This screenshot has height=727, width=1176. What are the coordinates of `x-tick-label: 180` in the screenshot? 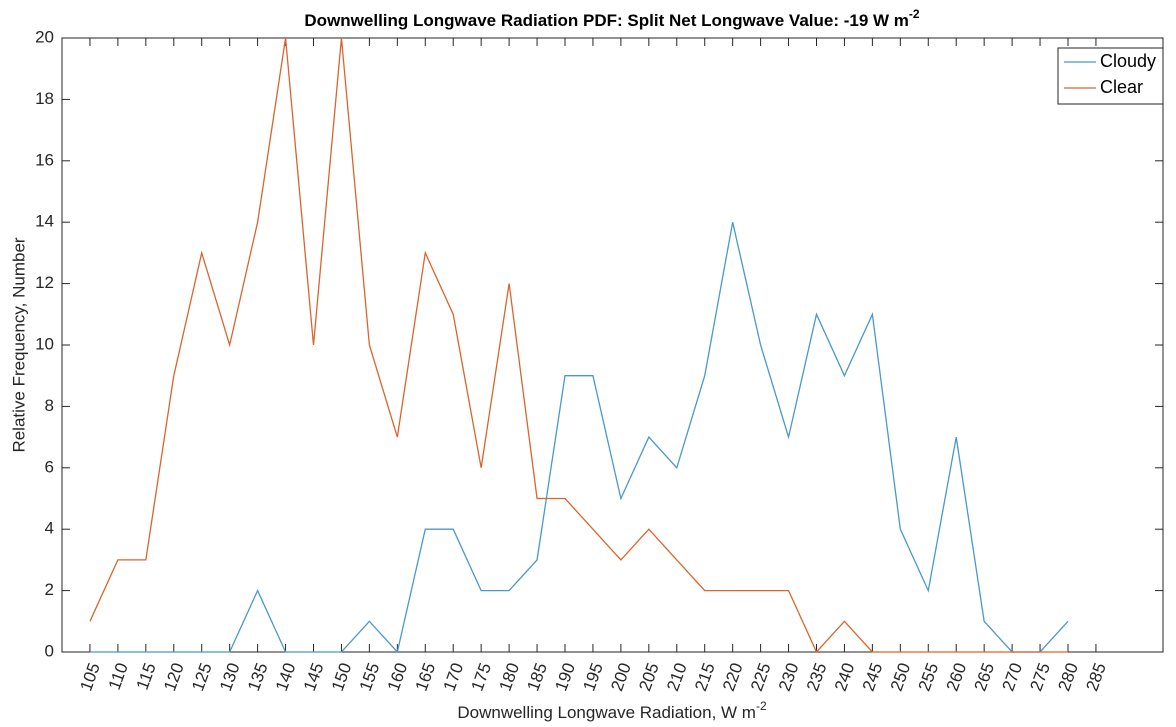 It's located at (510, 676).